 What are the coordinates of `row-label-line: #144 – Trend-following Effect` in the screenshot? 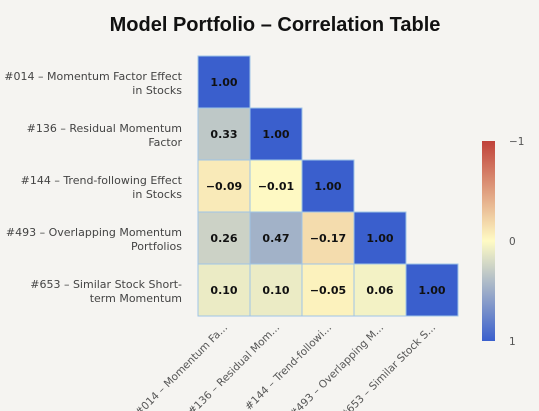 It's located at (102, 180).